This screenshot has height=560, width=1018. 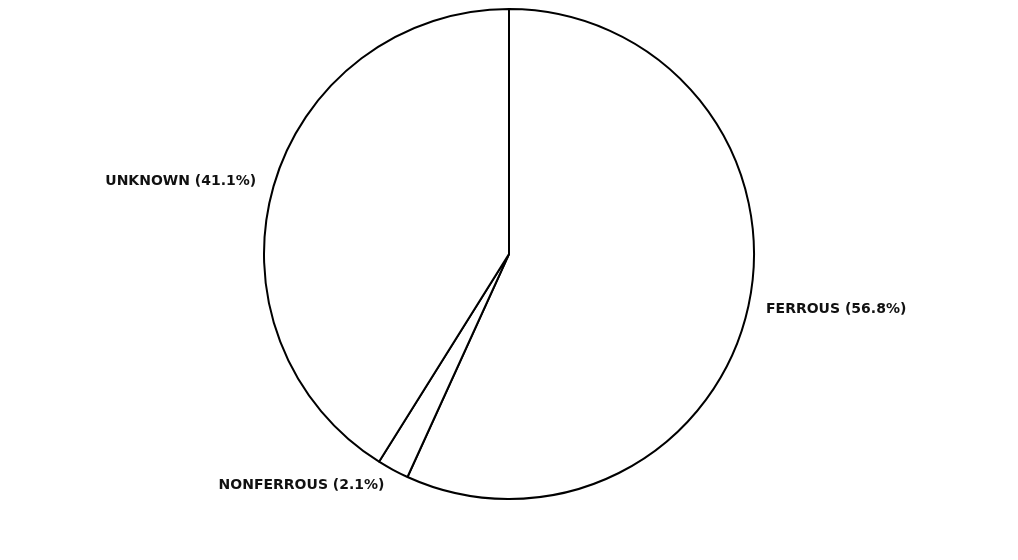 I want to click on slice-label: FERROUS (56.8%), so click(x=836, y=308).